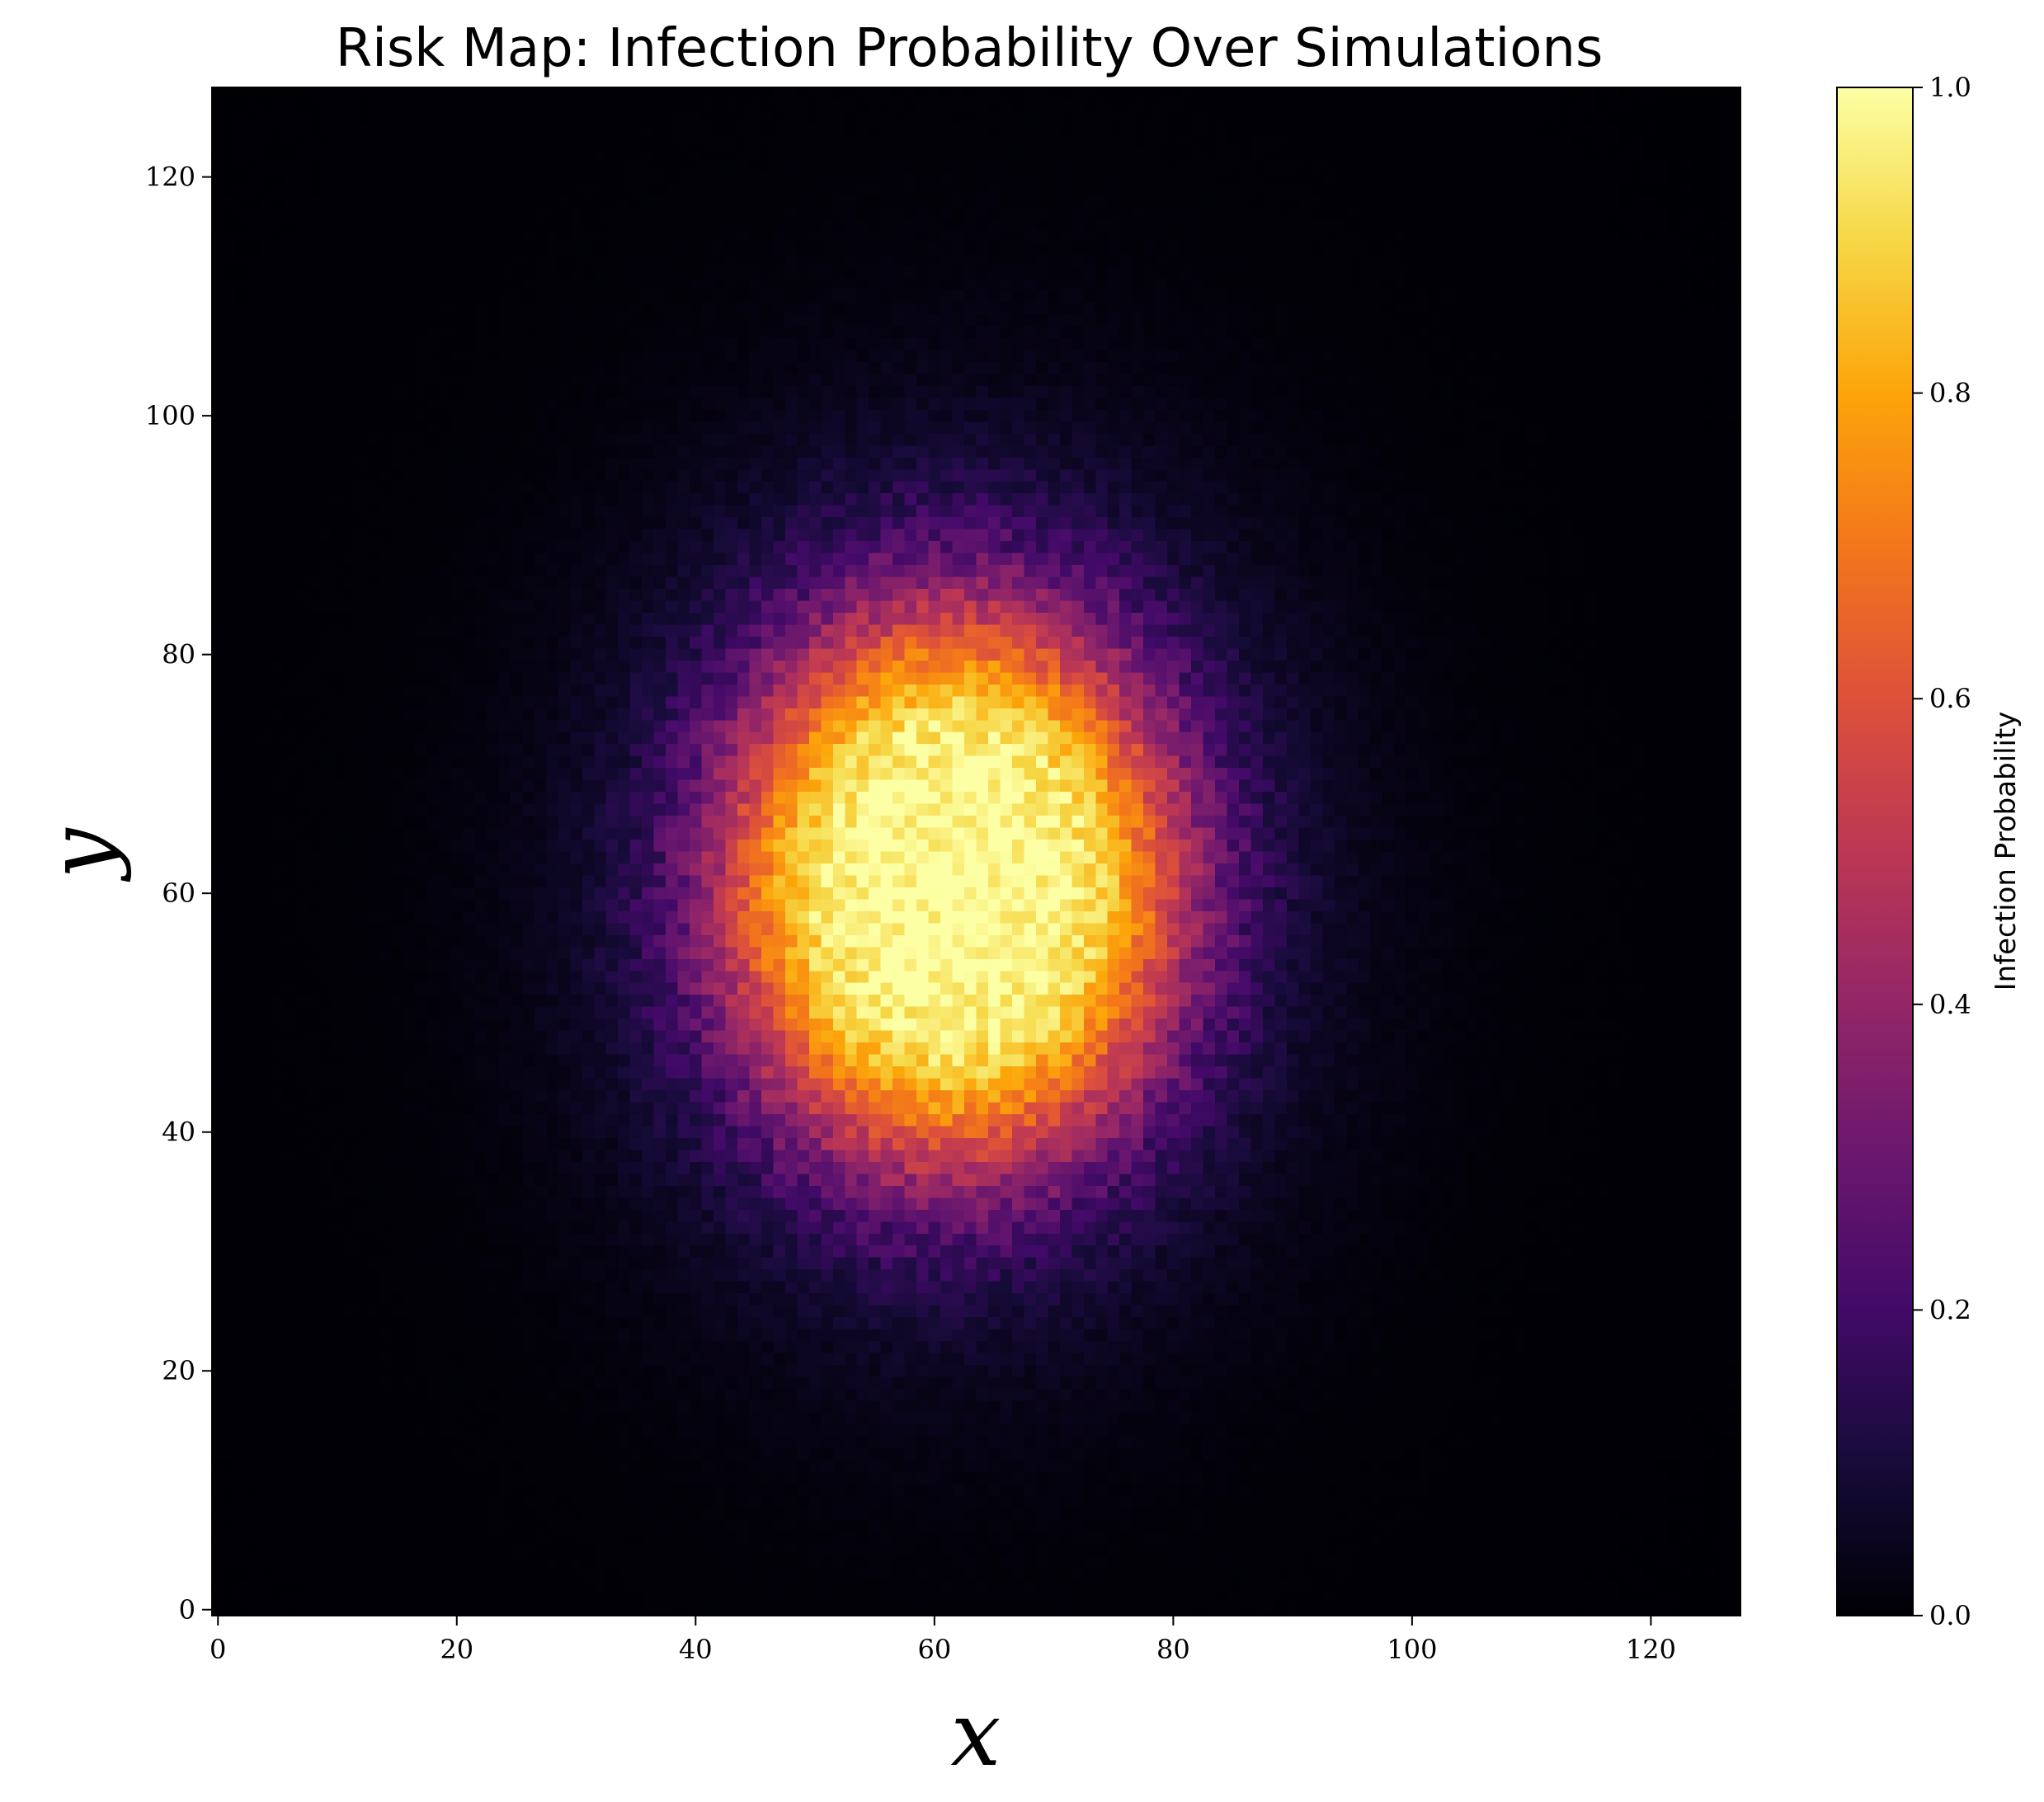  What do you see at coordinates (178, 654) in the screenshot?
I see `y-tick-label: 80` at bounding box center [178, 654].